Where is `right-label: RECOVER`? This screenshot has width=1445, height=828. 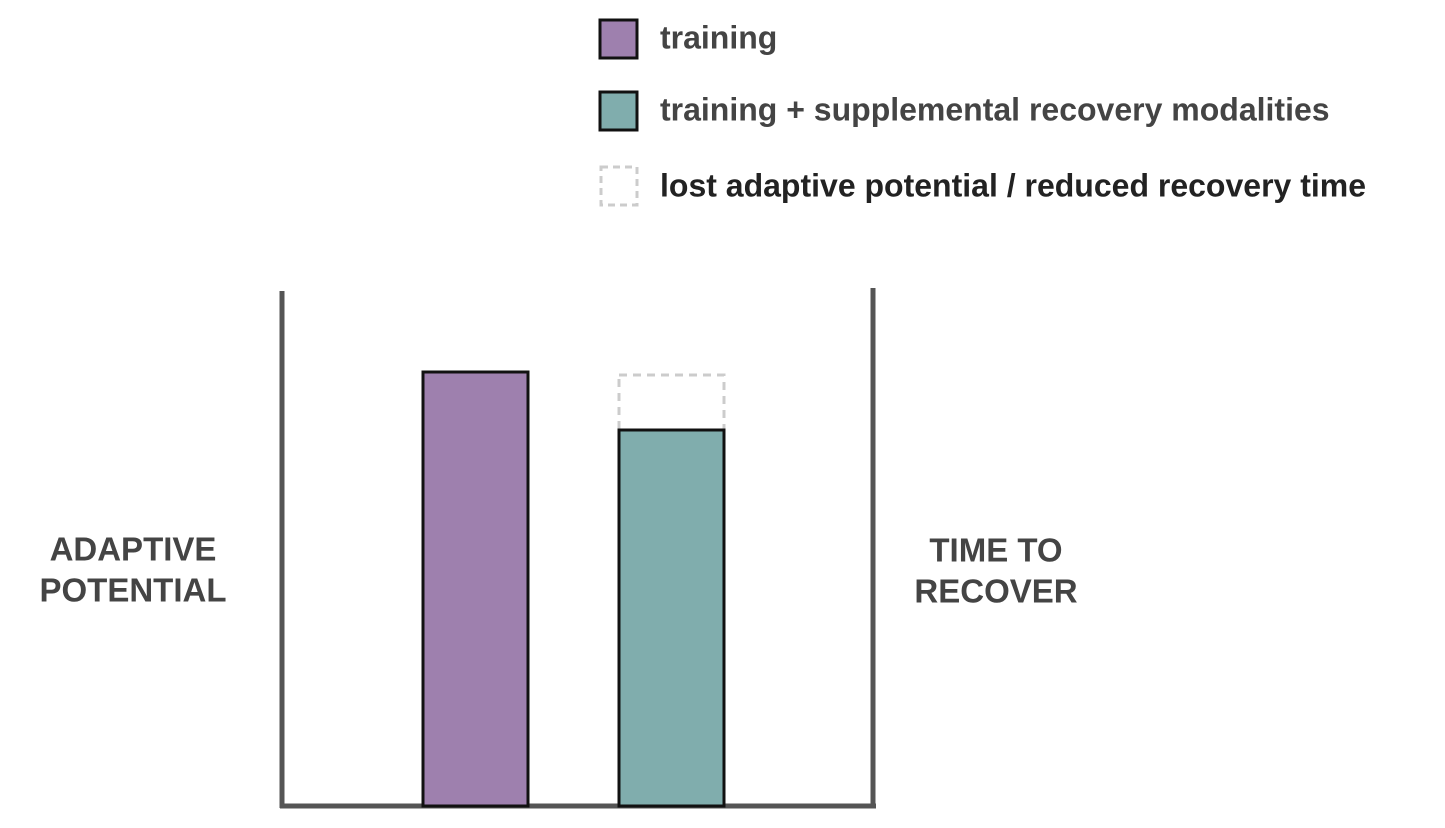
right-label: RECOVER is located at coordinates (995, 591).